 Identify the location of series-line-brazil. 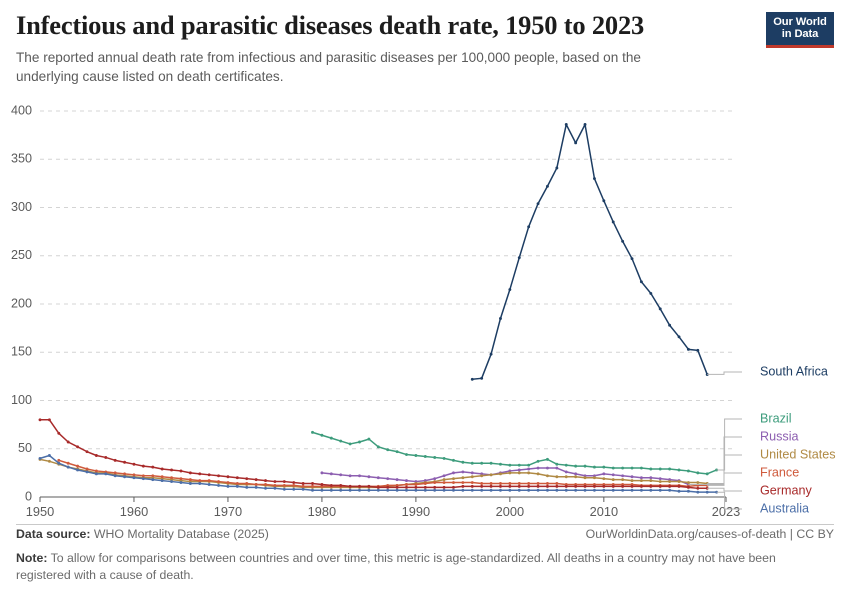
(514, 453).